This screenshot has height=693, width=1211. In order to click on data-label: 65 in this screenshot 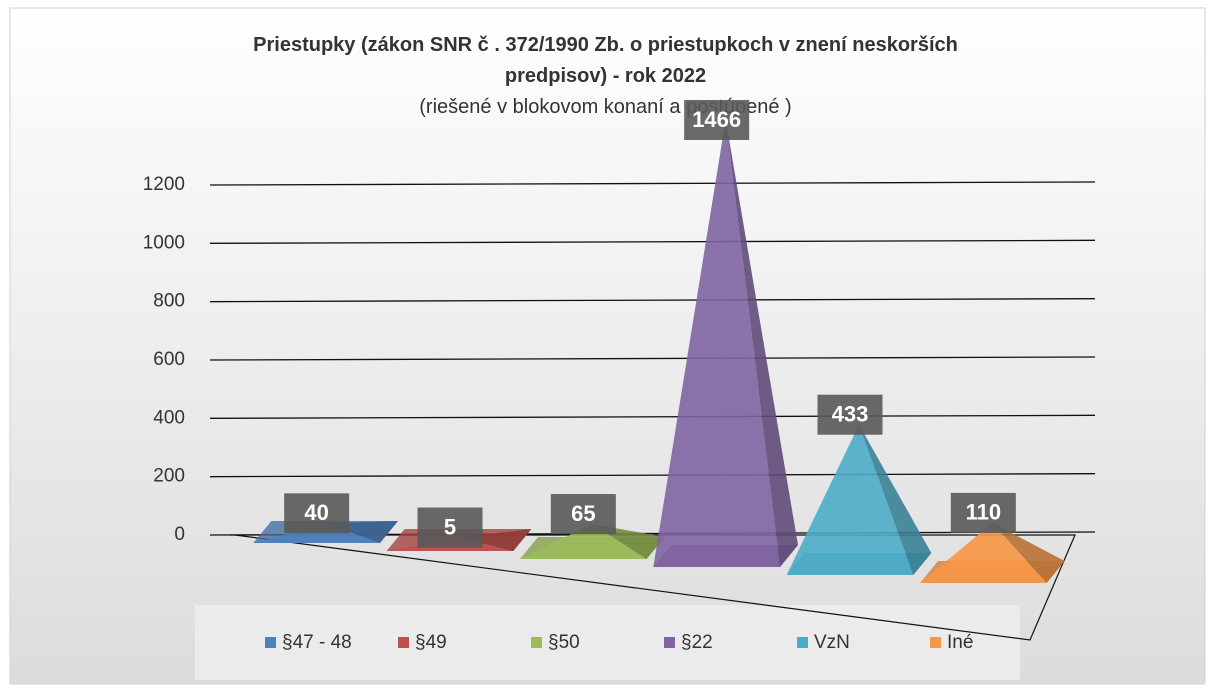, I will do `click(583, 513)`.